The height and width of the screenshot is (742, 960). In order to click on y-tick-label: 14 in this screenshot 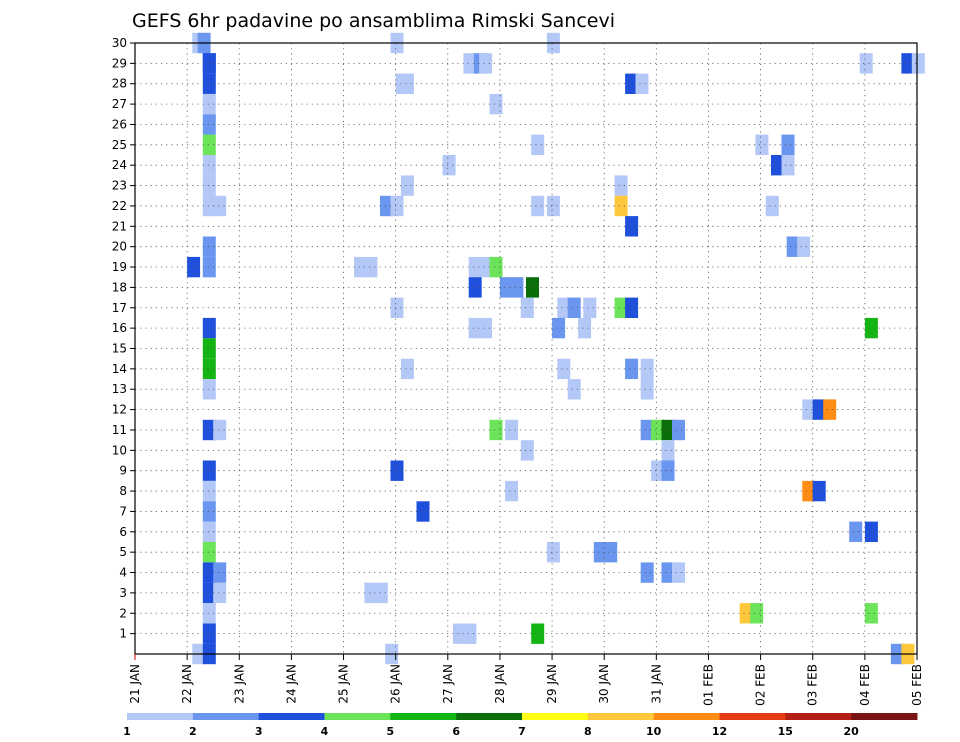, I will do `click(119, 369)`.